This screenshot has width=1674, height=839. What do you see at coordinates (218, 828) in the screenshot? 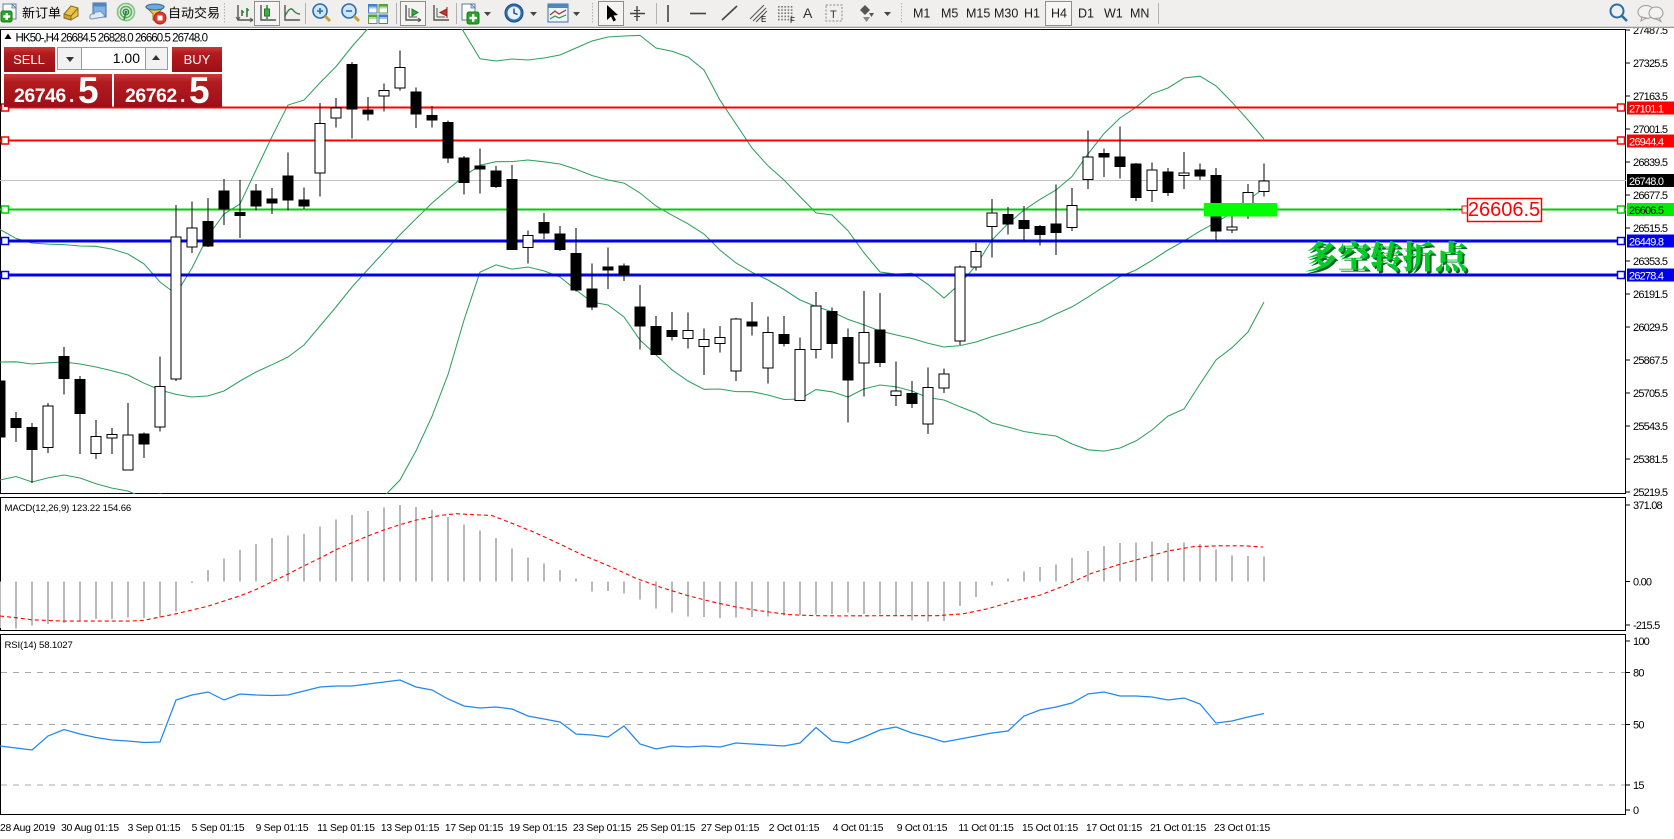
I see `svg-text: 5 Sep 01:15` at bounding box center [218, 828].